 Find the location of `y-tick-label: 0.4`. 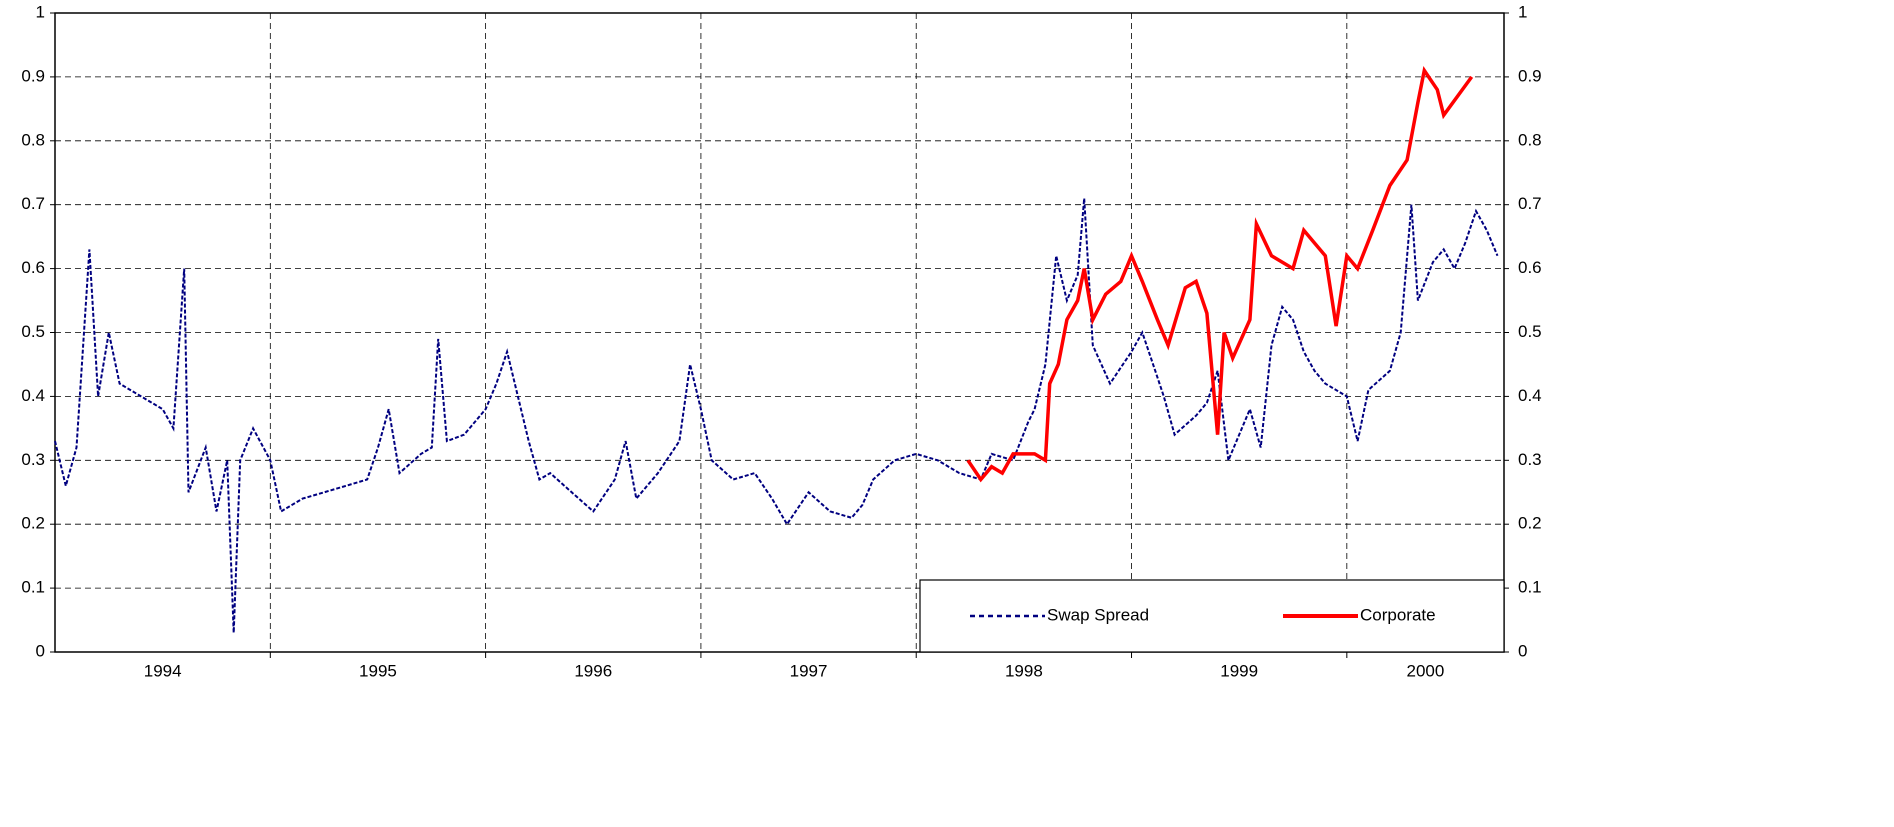

y-tick-label: 0.4 is located at coordinates (33, 395).